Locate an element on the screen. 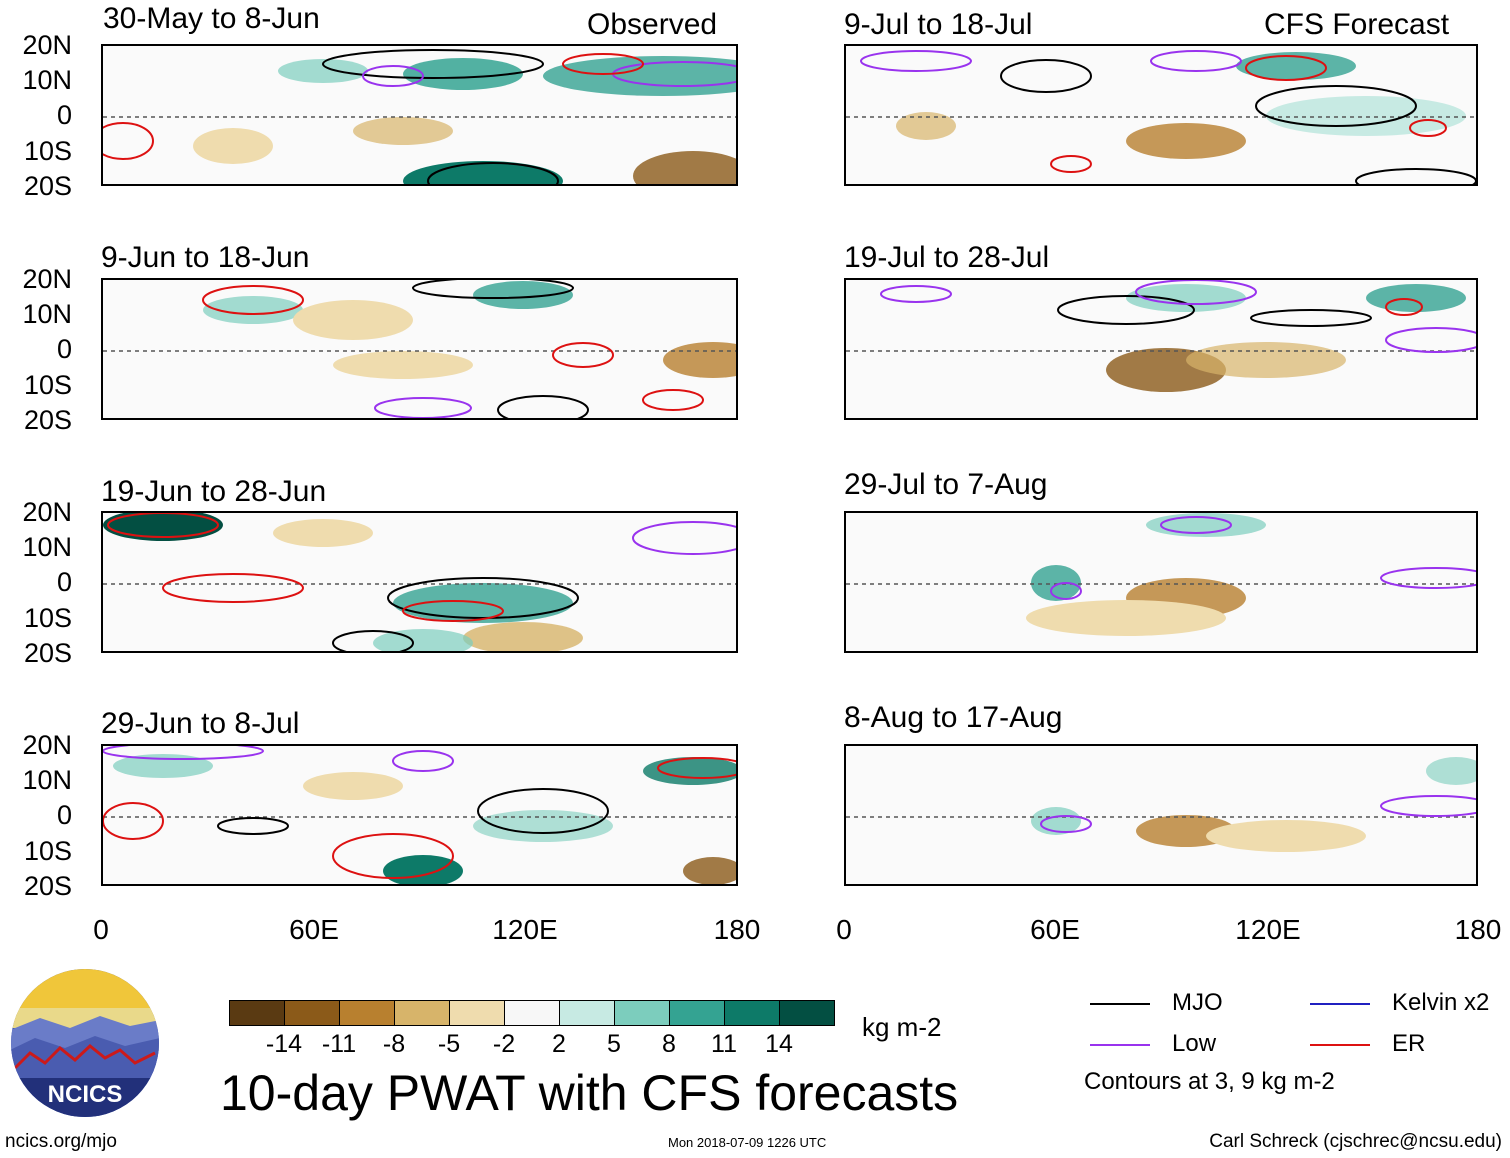 The image size is (1510, 1158). panel-title-2: 9-Jun to 18-Jun is located at coordinates (205, 257).